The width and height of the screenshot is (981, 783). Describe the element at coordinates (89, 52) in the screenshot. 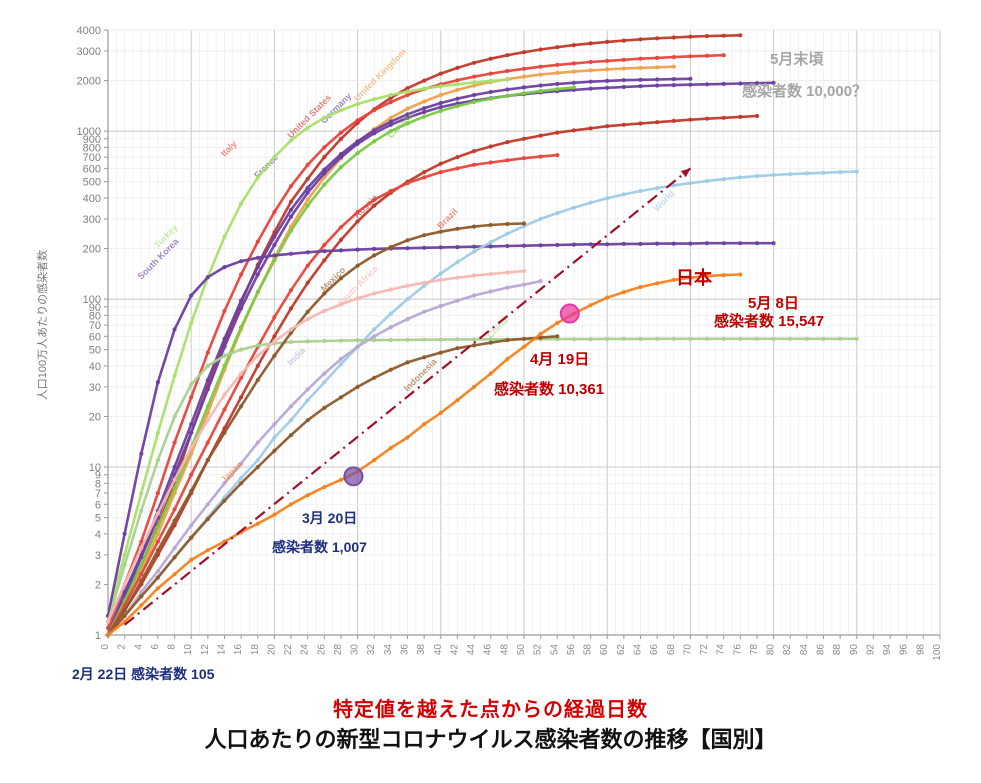

I see `y-tick-label: 3000` at that location.